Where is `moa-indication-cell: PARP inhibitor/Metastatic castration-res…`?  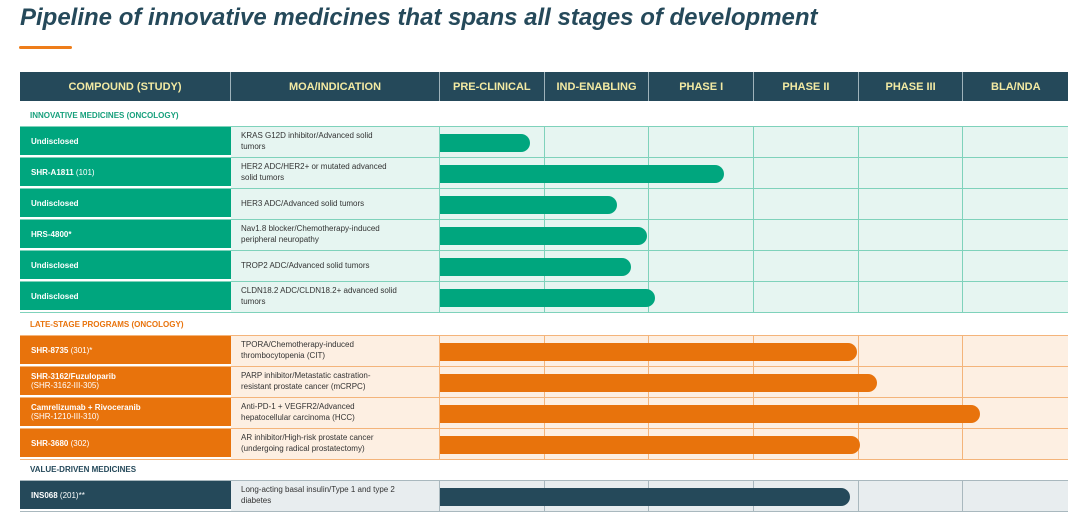 moa-indication-cell: PARP inhibitor/Metastatic castration-res… is located at coordinates (335, 382).